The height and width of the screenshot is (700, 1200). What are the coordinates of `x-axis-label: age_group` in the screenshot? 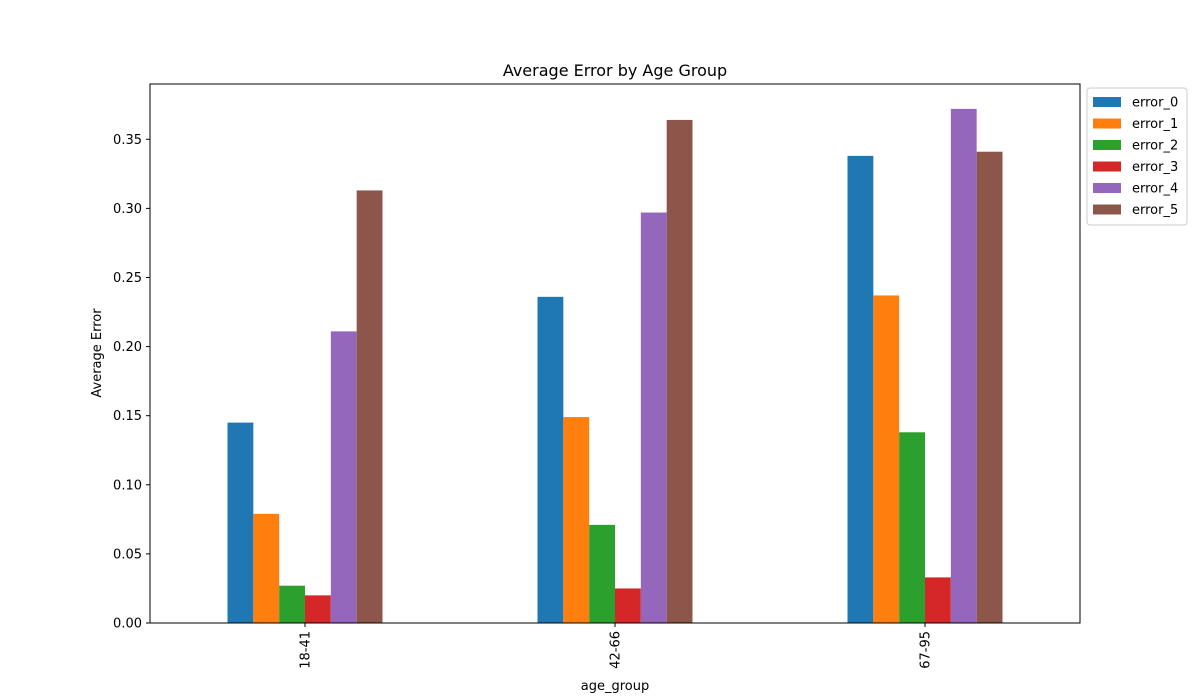 It's located at (615, 686).